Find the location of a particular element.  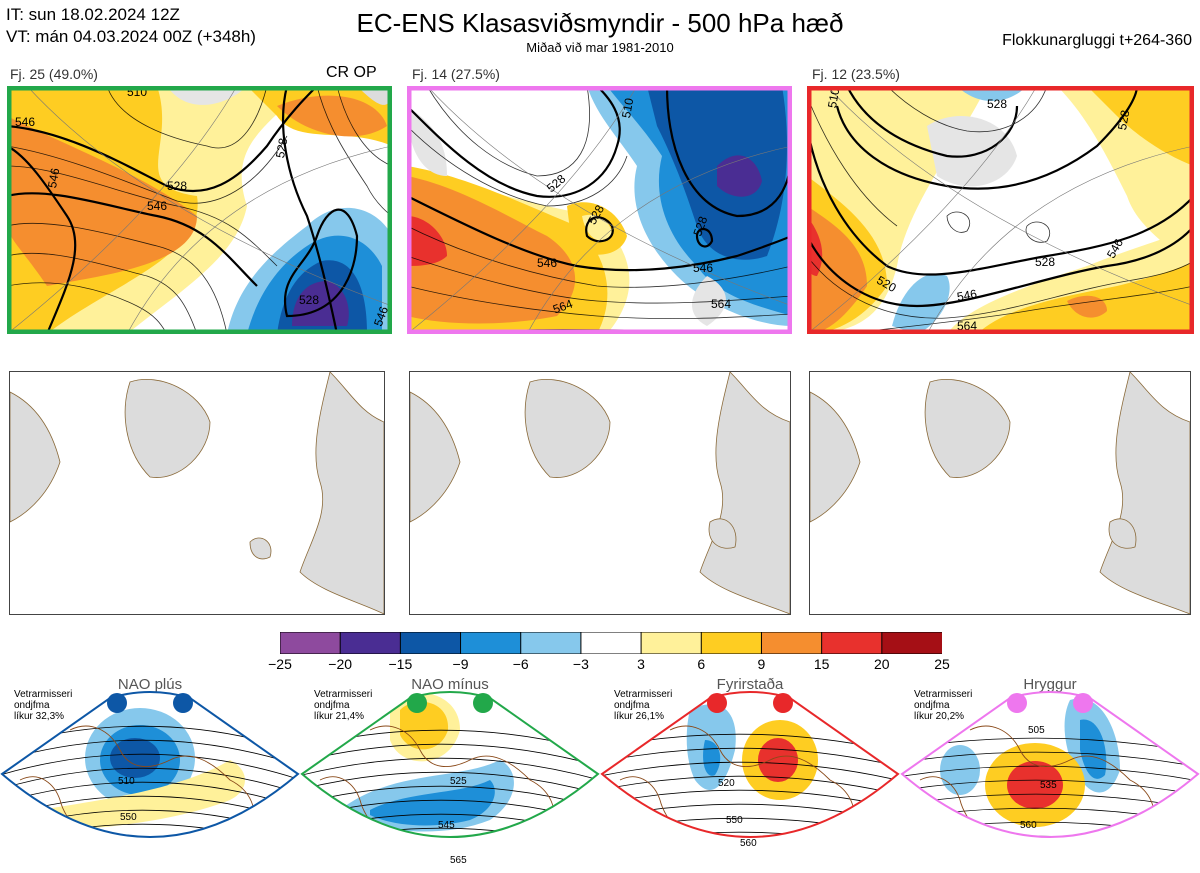

colorbar-tick-label: −15 is located at coordinates (400, 664).